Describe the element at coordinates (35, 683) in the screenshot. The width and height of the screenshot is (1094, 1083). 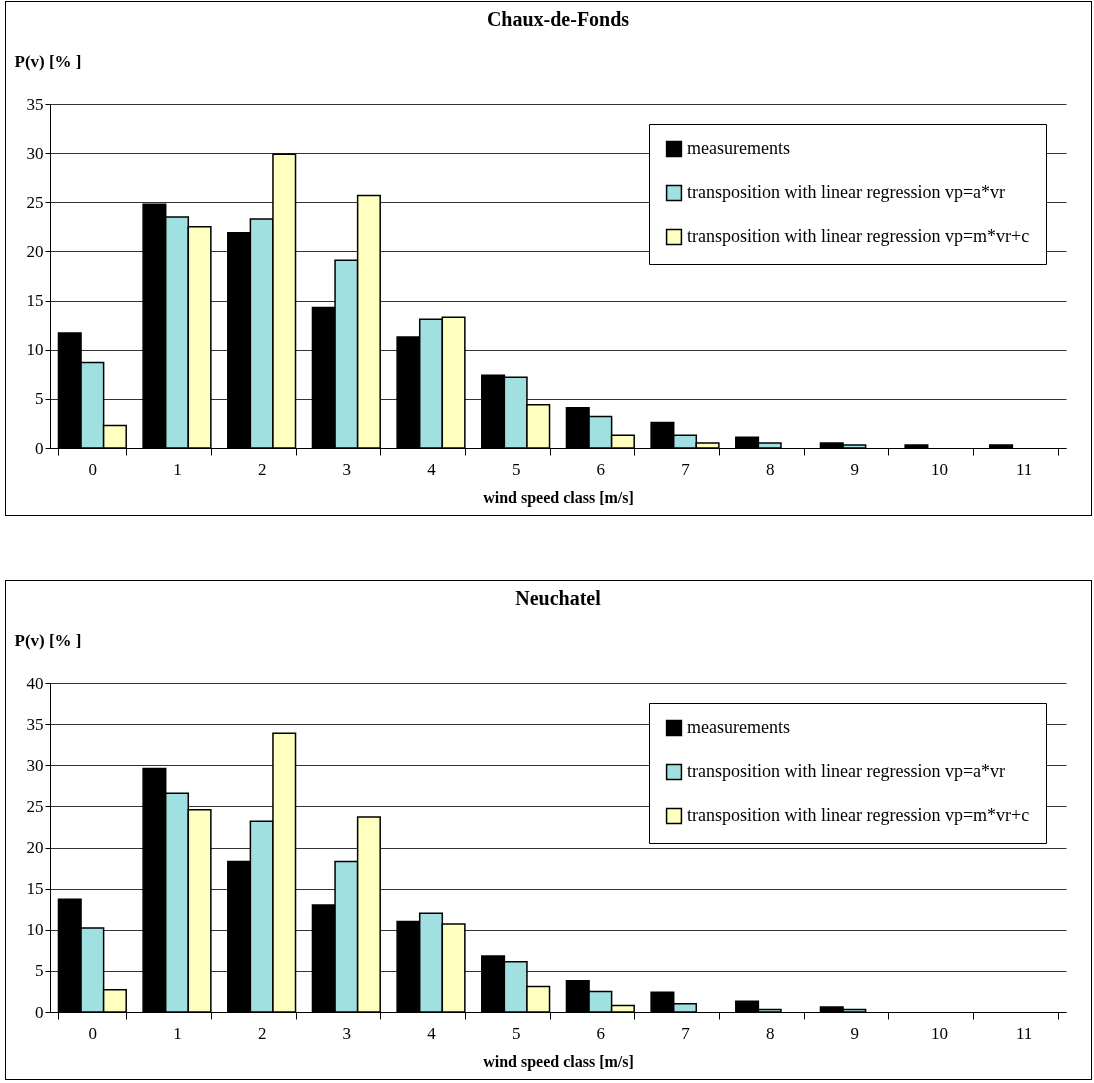
I see `y-tick-label: 40` at that location.